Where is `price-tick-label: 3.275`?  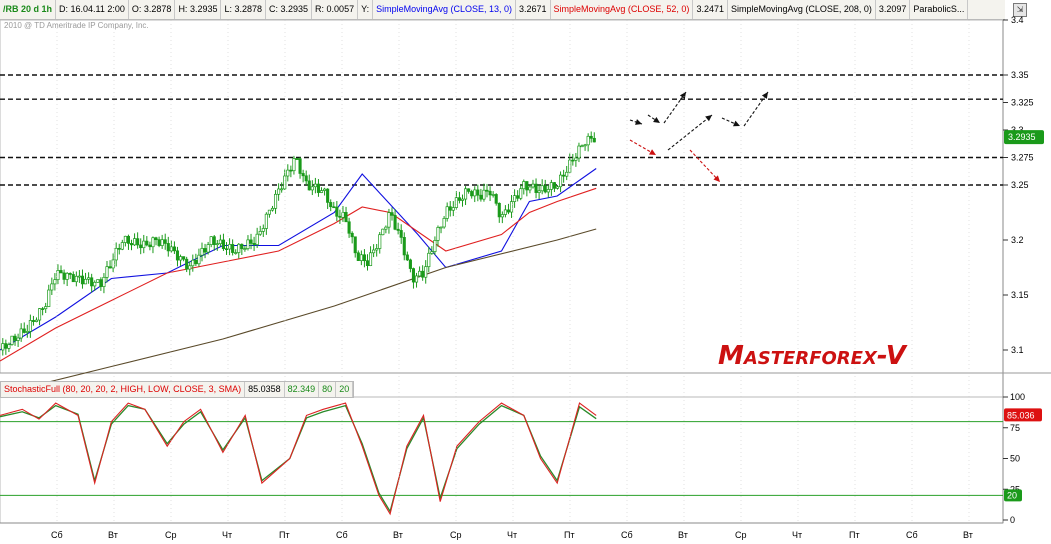
price-tick-label: 3.275 is located at coordinates (1022, 158).